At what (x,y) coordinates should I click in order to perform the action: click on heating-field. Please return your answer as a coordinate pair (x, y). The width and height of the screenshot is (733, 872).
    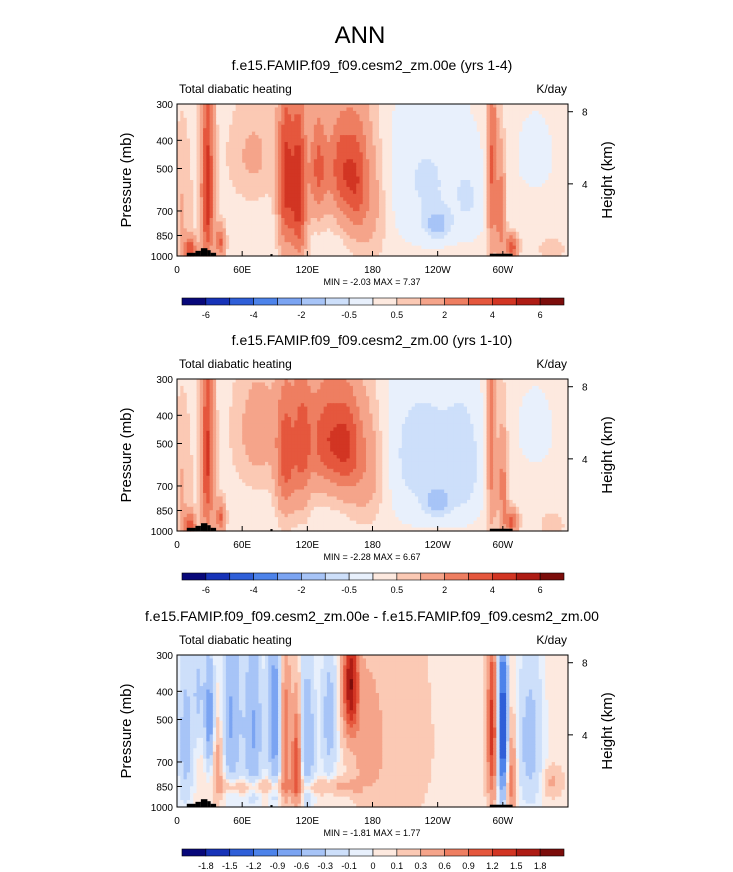
    Looking at the image, I should click on (373, 180).